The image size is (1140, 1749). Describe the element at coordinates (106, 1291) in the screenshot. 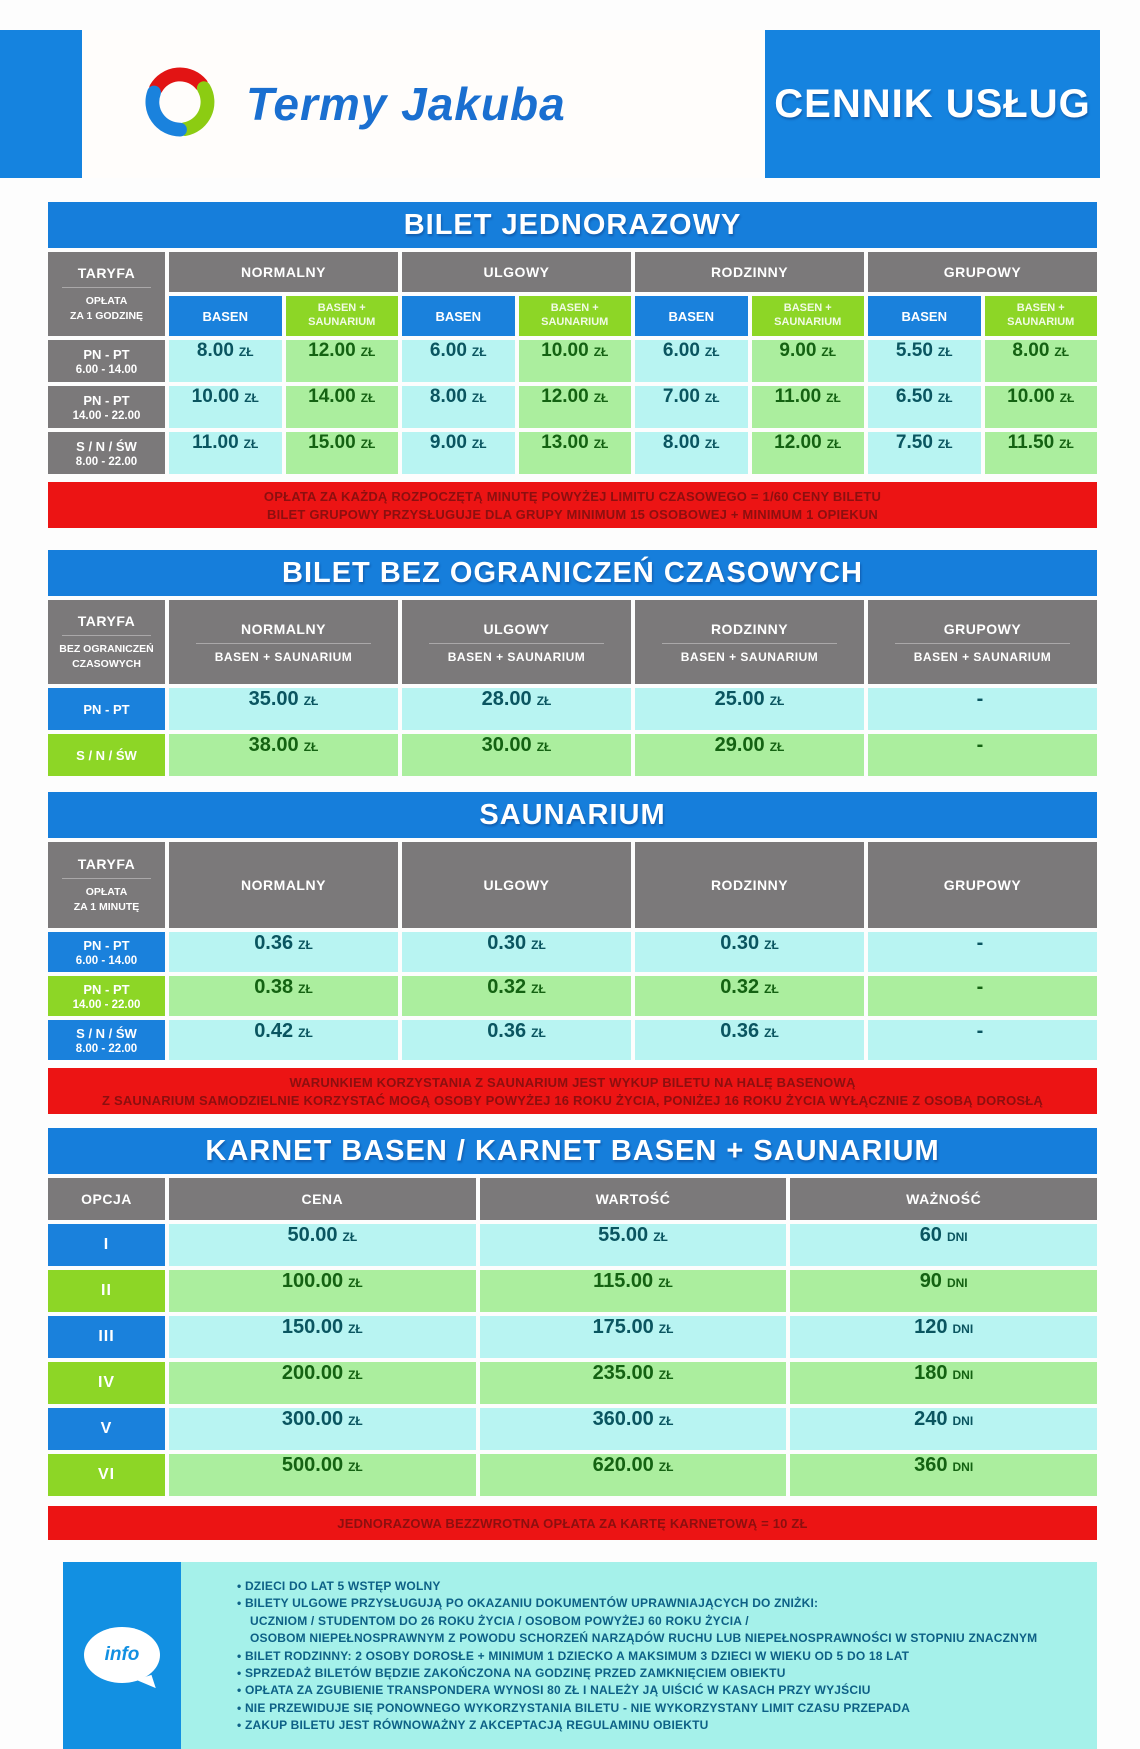

I see `karnet-option-label: II` at that location.